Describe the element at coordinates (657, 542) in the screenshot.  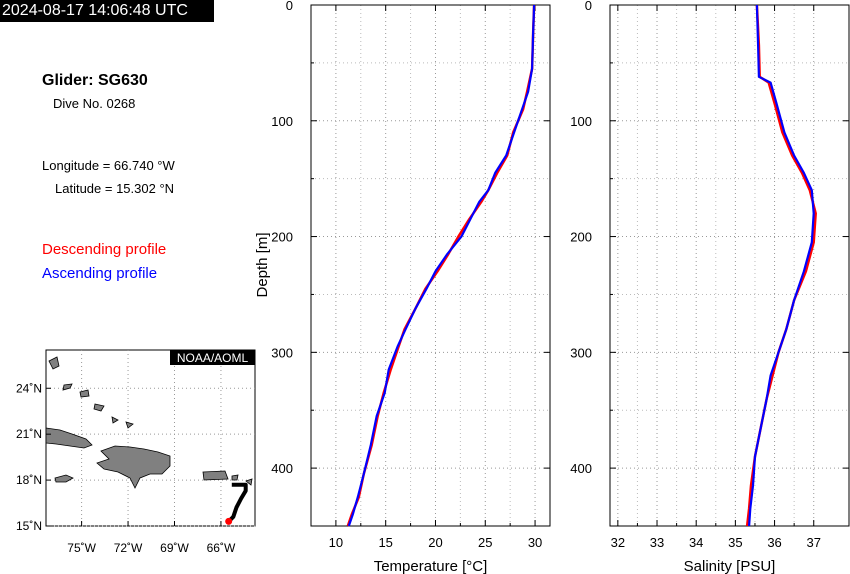
I see `x-tick-label: 33` at that location.